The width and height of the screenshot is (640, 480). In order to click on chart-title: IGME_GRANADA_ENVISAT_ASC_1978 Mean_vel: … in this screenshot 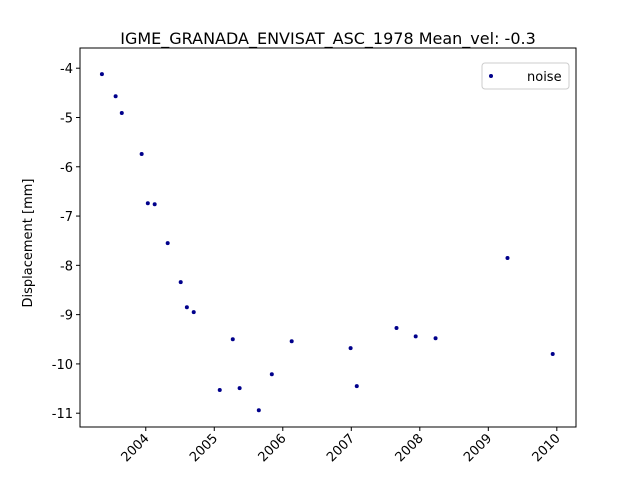, I will do `click(328, 39)`.